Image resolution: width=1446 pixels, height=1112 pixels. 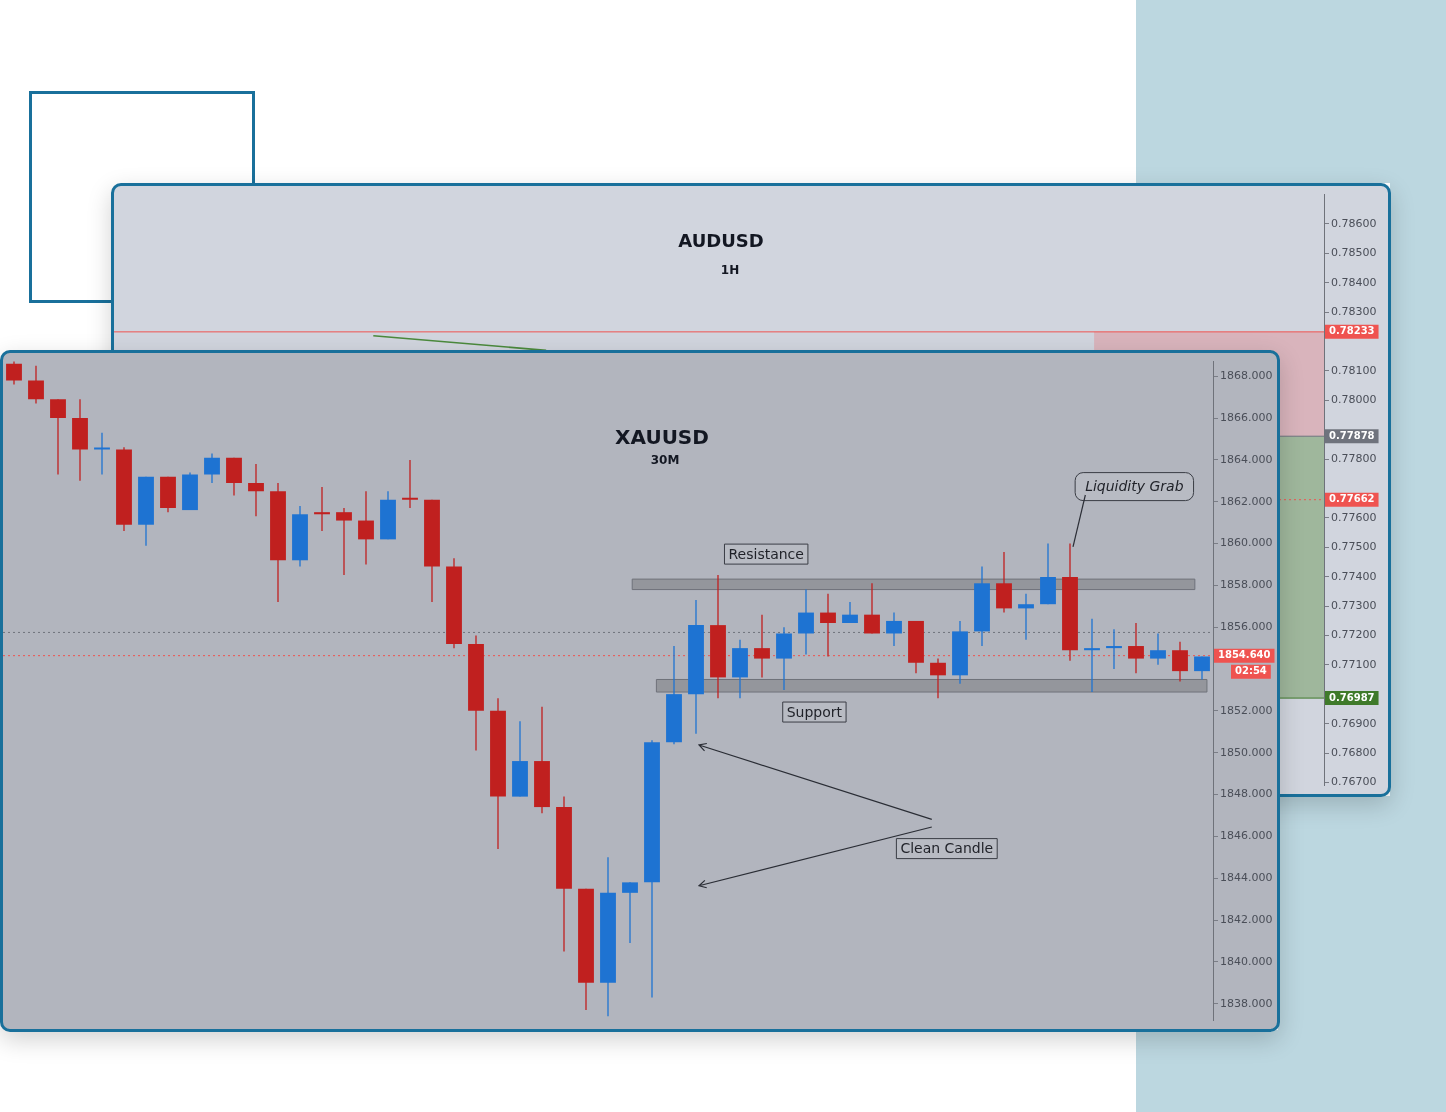 What do you see at coordinates (1246, 752) in the screenshot?
I see `y-tick-label: 1850.000` at bounding box center [1246, 752].